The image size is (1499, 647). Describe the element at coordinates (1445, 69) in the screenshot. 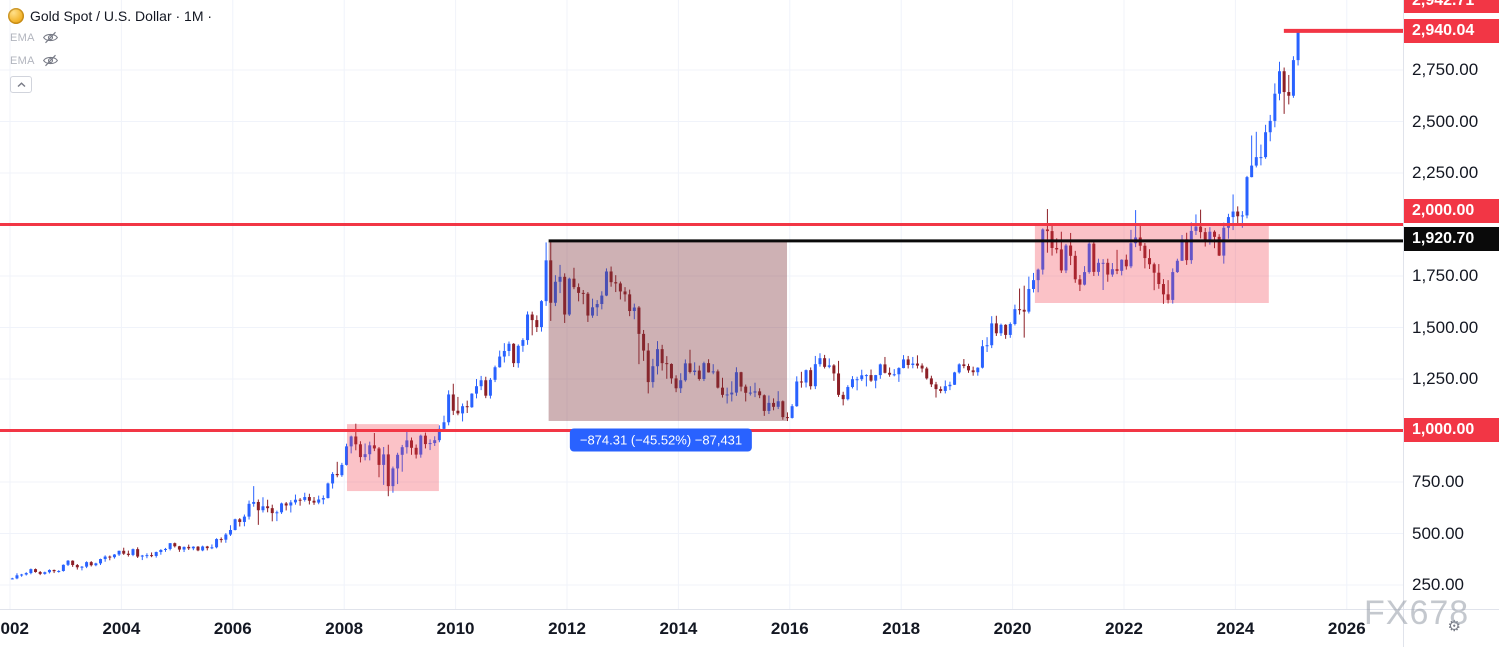

I see `price-tick-label: 2,750.00` at that location.